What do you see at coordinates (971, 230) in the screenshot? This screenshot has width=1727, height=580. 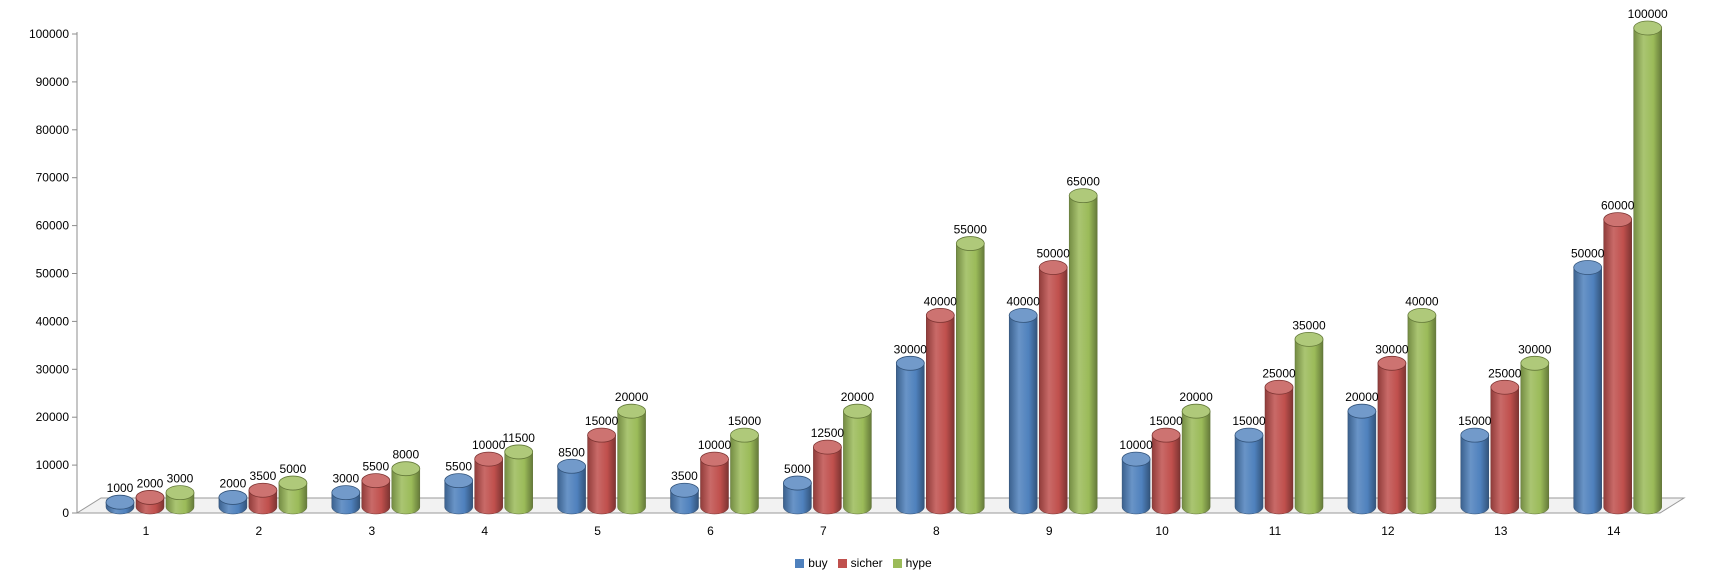 I see `data-label-hype-8: 55000` at bounding box center [971, 230].